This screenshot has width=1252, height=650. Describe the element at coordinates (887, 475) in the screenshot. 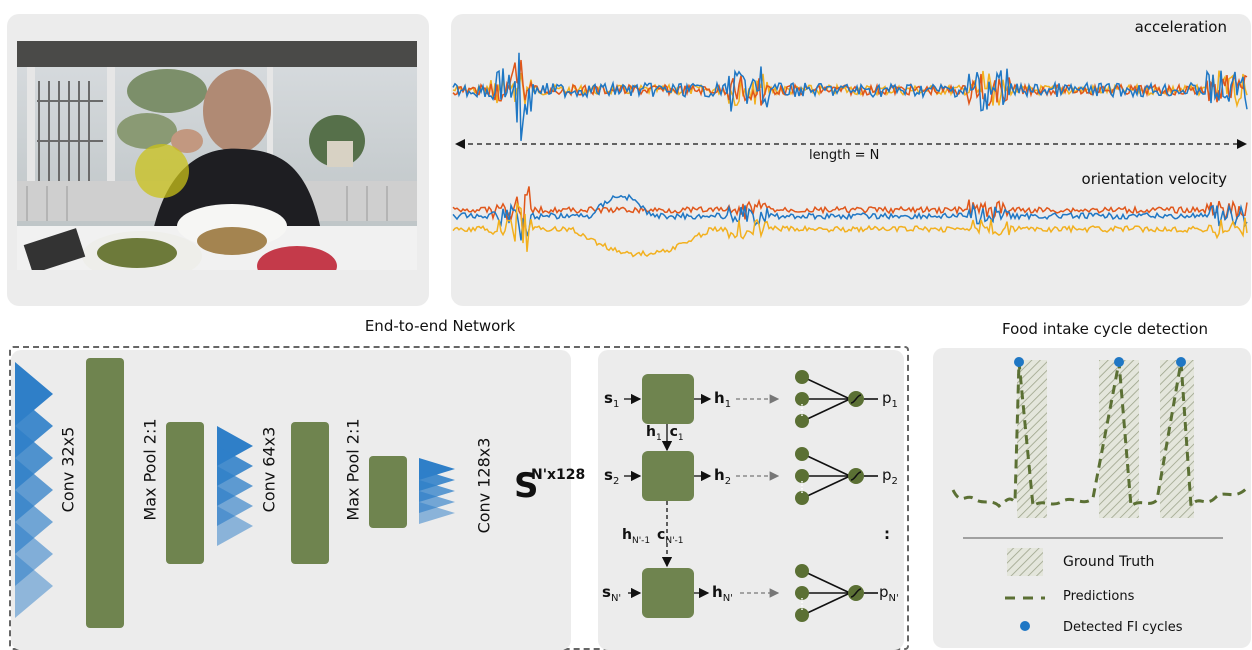

I see `prob-p2-symbol: p` at that location.